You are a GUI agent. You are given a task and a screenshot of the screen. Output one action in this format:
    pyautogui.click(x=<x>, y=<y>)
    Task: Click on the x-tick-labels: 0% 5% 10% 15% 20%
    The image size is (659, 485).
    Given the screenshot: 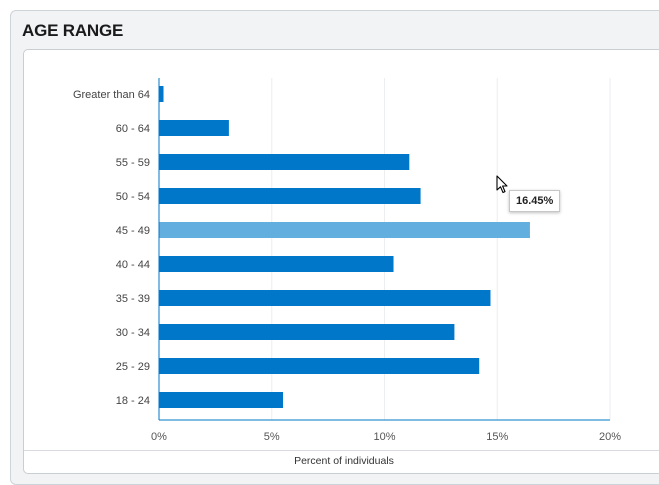 What is the action you would take?
    pyautogui.click(x=386, y=437)
    